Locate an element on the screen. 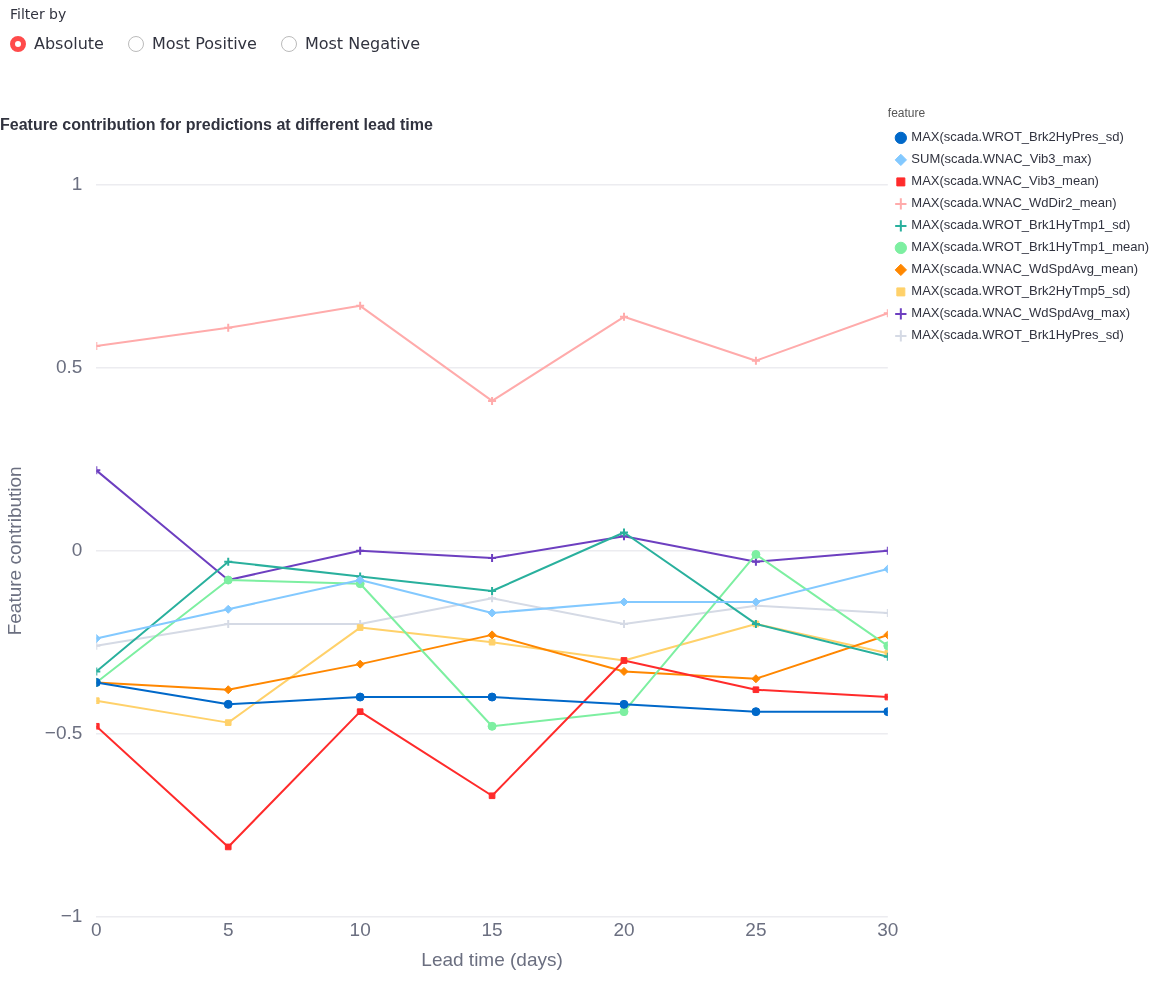 The width and height of the screenshot is (1159, 989). legend-label: MAX(scada.WROT_Brk1HyPres_sd) is located at coordinates (1017, 335).